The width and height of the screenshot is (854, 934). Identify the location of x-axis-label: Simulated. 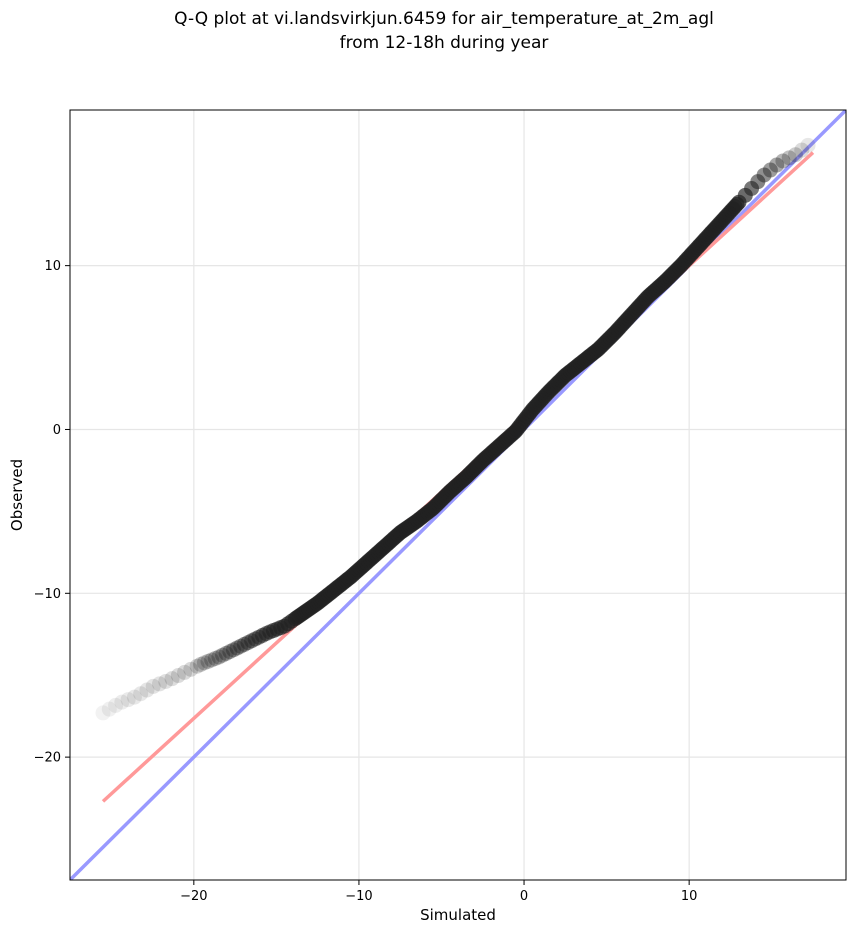
(458, 915).